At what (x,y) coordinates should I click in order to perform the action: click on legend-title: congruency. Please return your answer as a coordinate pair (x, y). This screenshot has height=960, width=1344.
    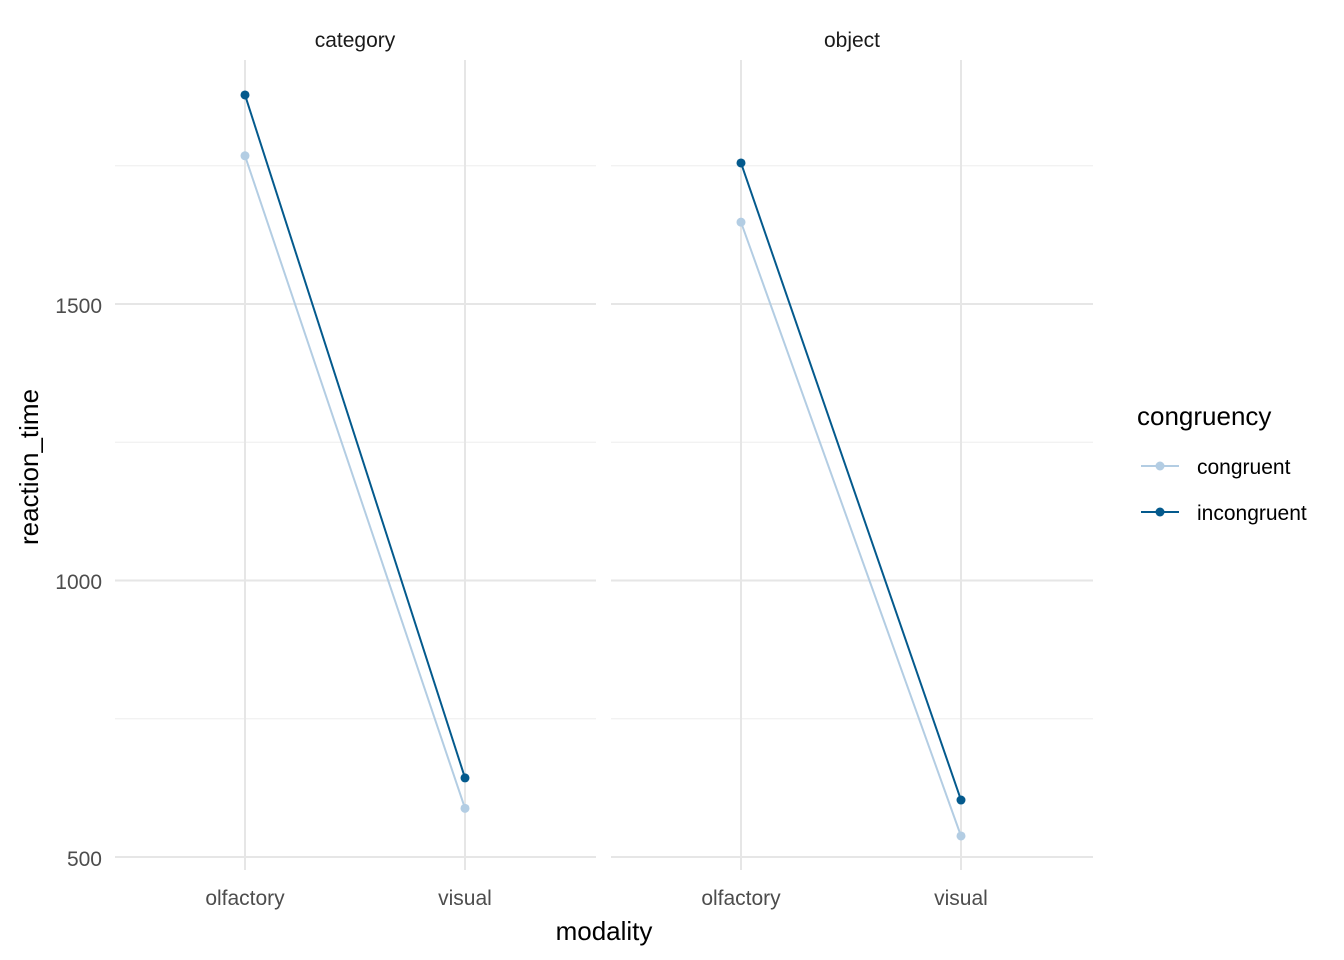
    Looking at the image, I should click on (1204, 416).